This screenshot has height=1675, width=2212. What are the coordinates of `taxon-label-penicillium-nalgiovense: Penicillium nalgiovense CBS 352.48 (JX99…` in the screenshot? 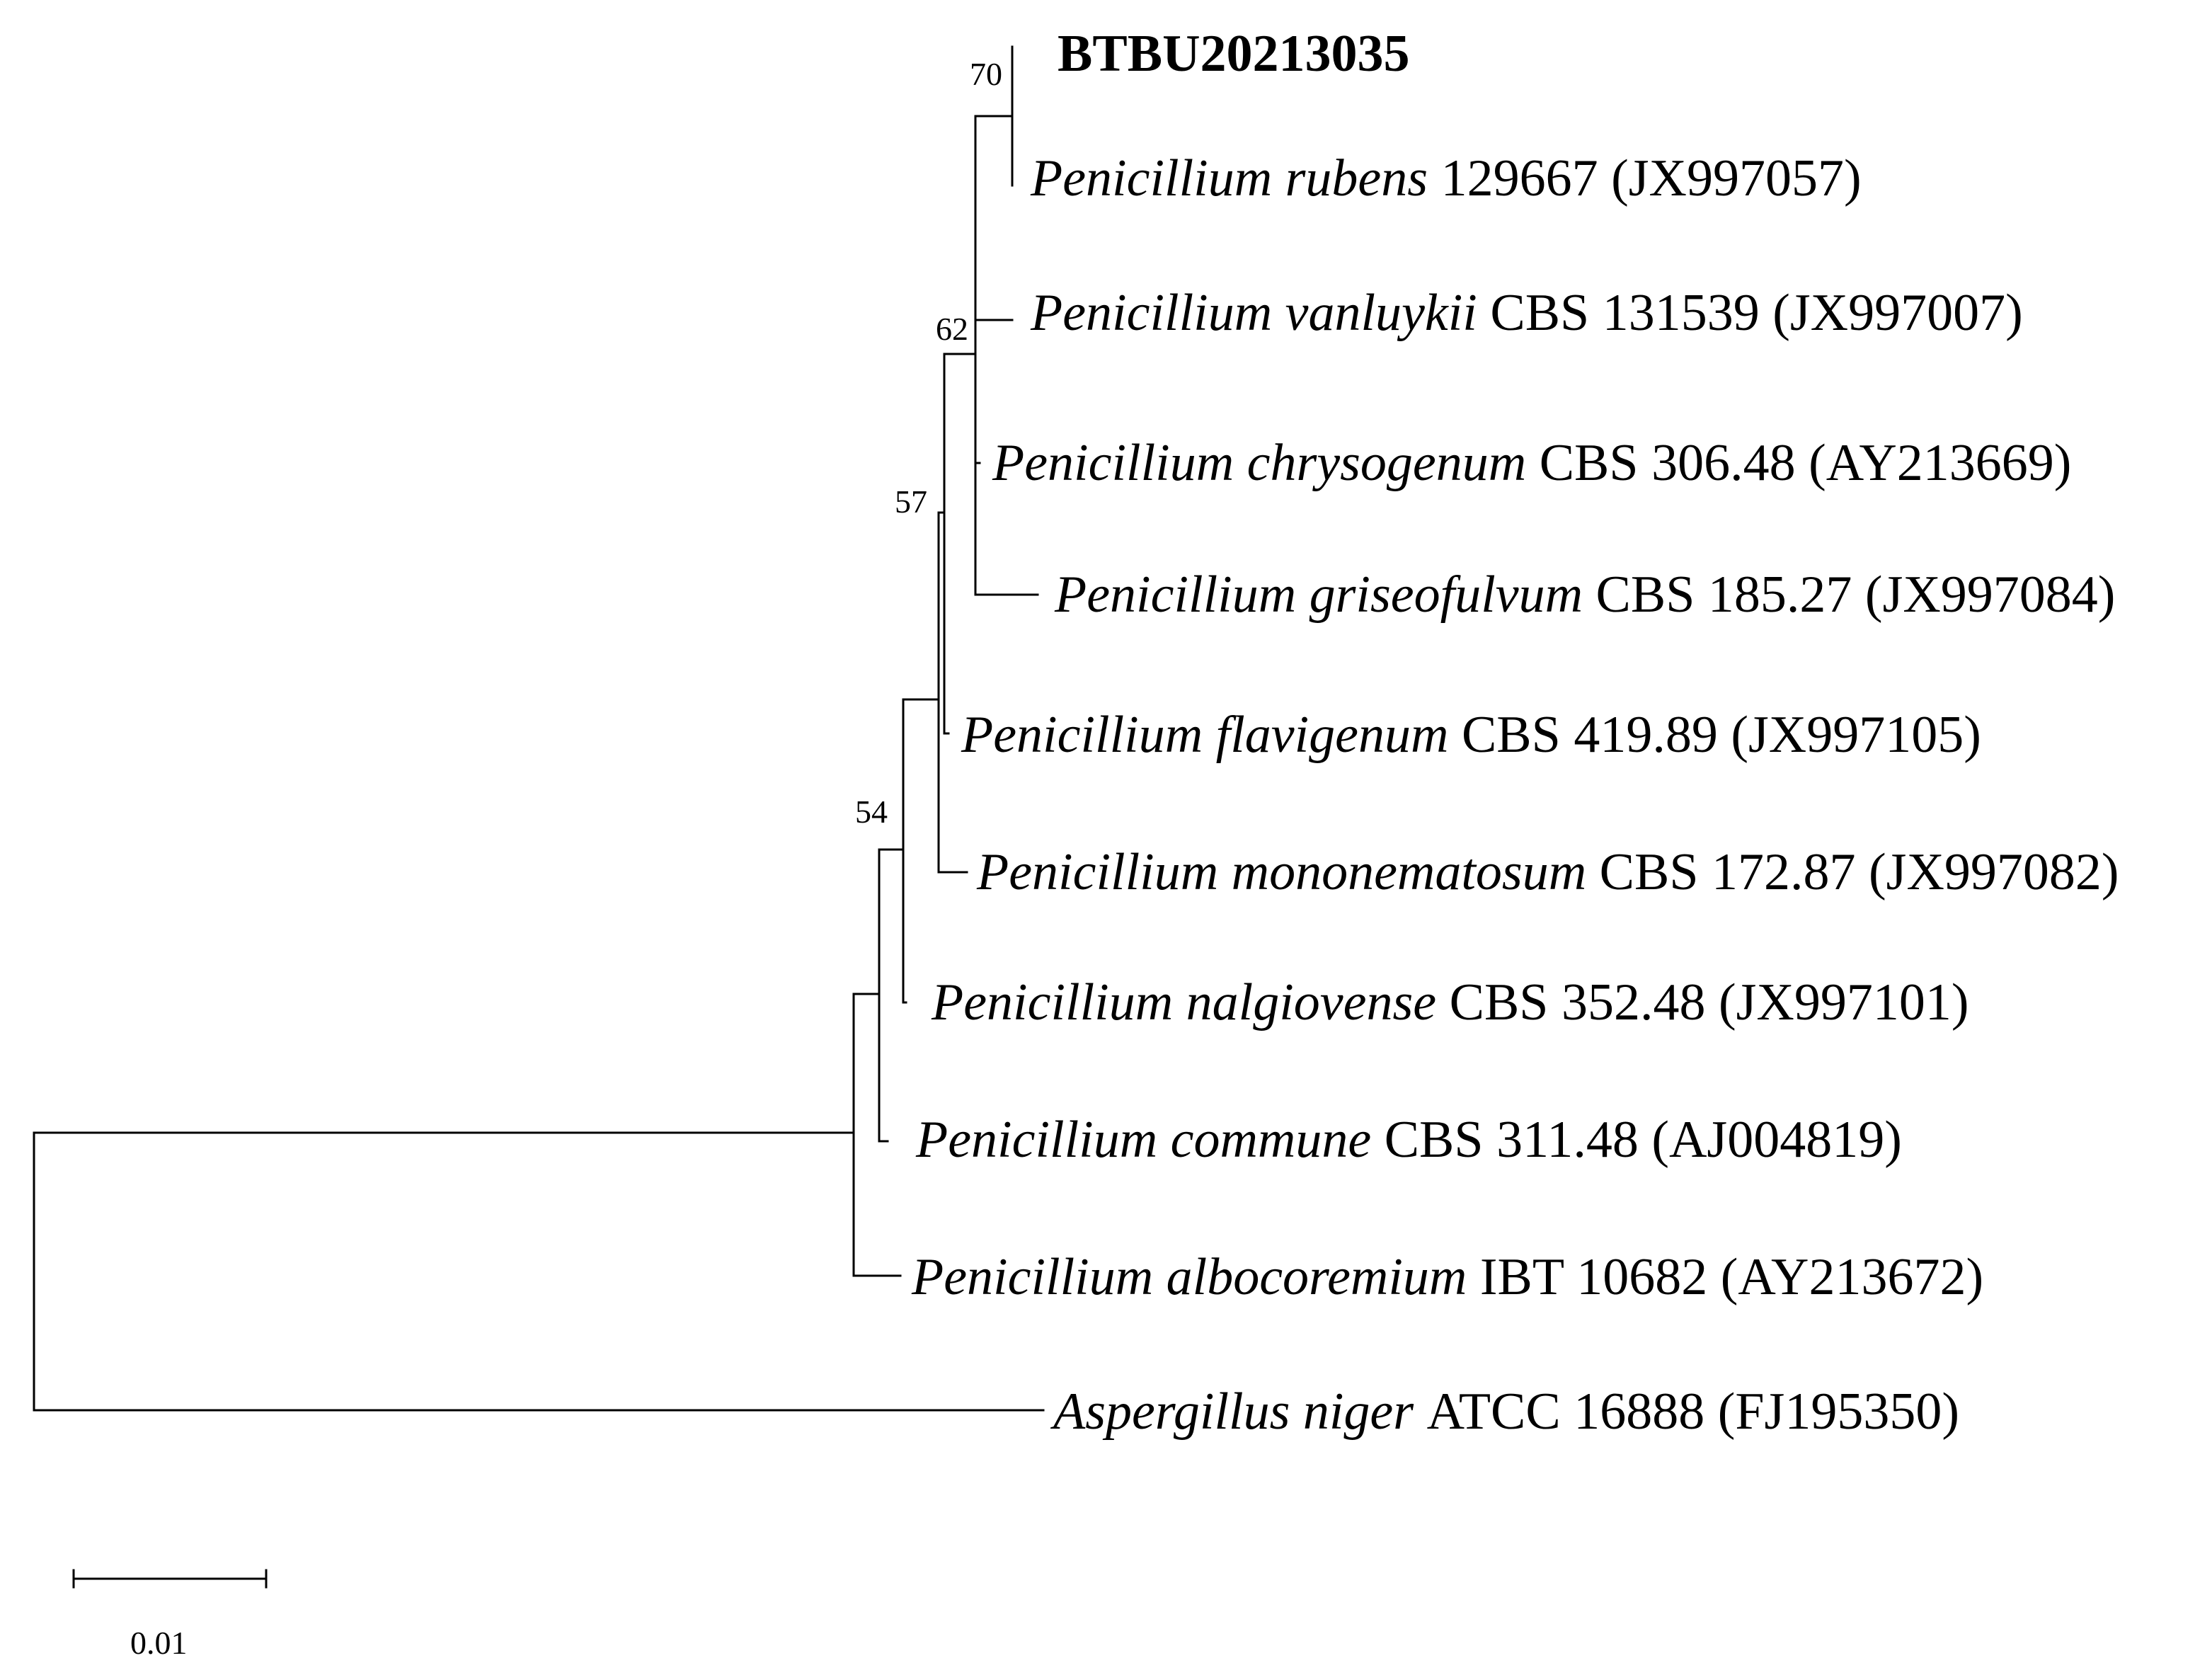 It's located at (1450, 1002).